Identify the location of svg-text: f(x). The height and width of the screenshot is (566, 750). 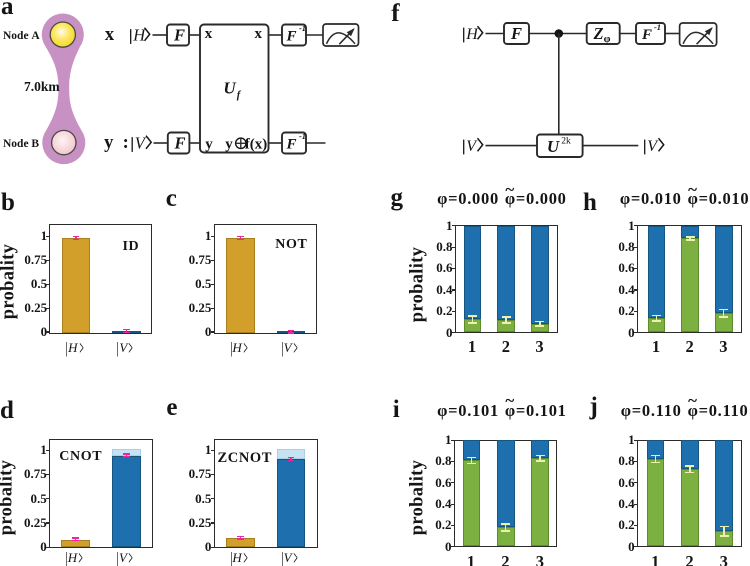
(256, 144).